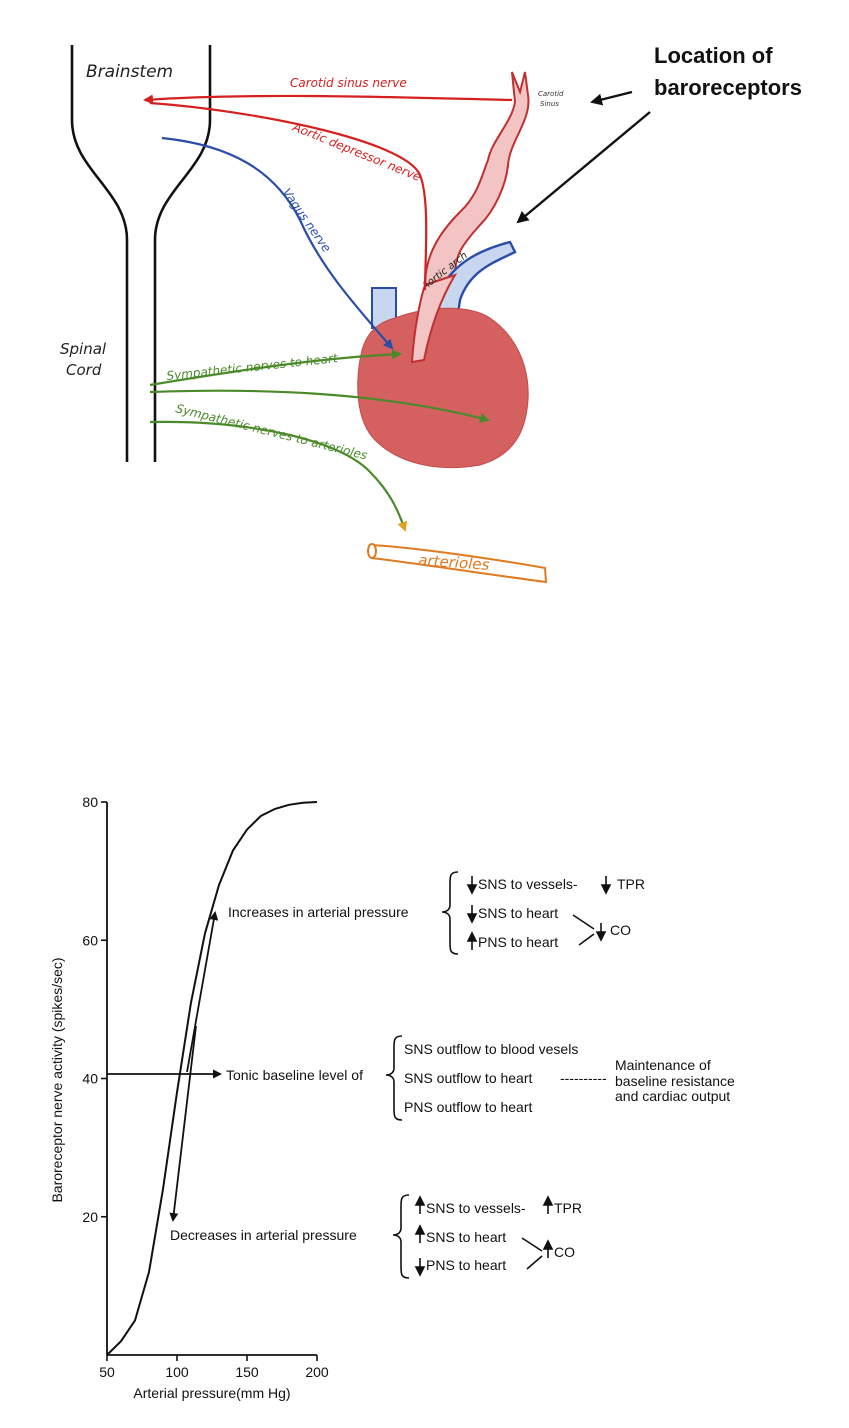 Image resolution: width=849 pixels, height=1428 pixels. I want to click on x-axis-label: Arterial pressure(mm Hg), so click(211, 1393).